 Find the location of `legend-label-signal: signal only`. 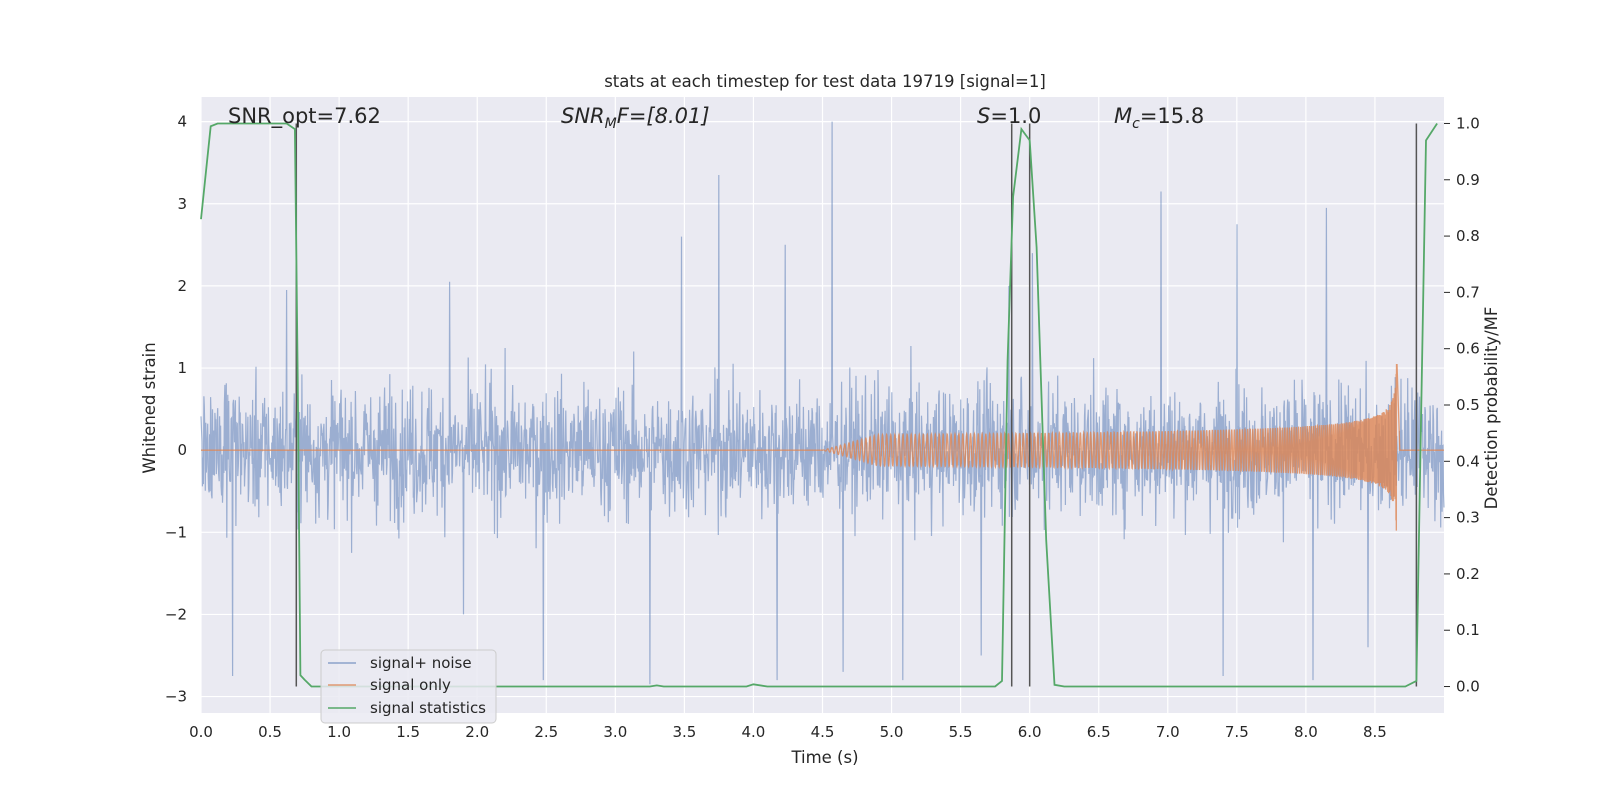

legend-label-signal: signal only is located at coordinates (410, 685).